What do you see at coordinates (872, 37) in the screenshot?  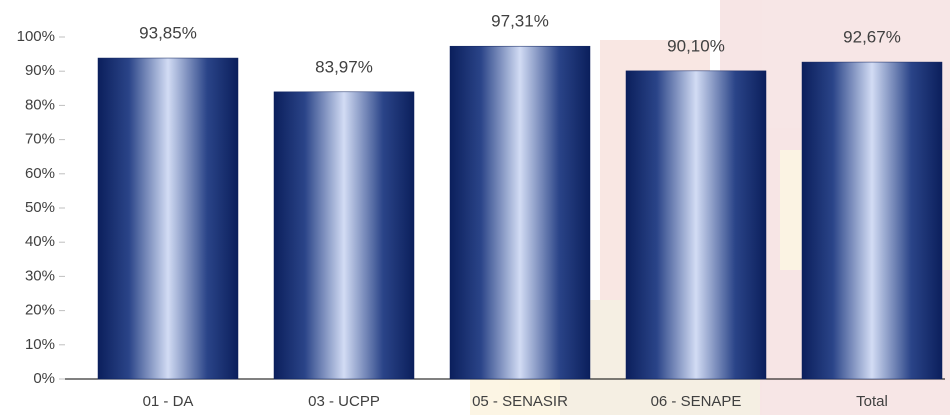 I see `value-label: 92,67%` at bounding box center [872, 37].